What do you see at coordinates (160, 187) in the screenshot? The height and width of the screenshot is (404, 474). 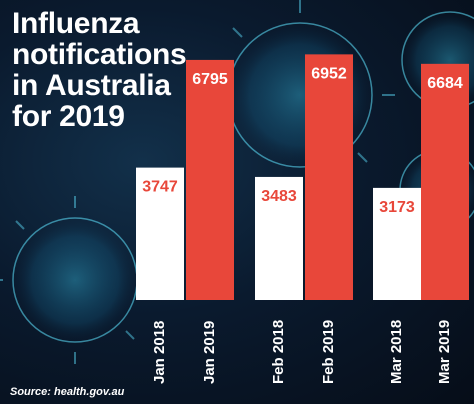 I see `data-label: 3747` at bounding box center [160, 187].